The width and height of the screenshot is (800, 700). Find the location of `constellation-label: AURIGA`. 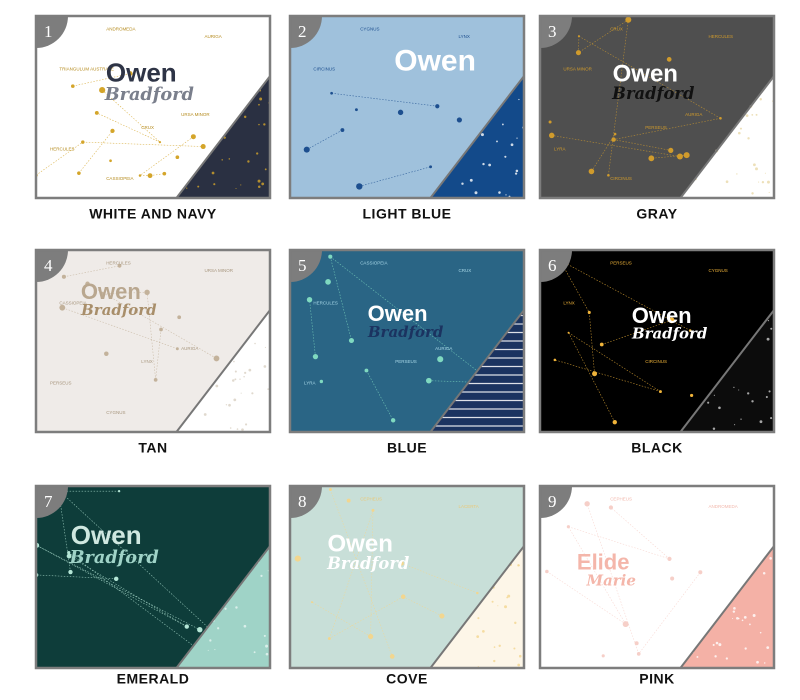

constellation-label: AURIGA is located at coordinates (693, 114).